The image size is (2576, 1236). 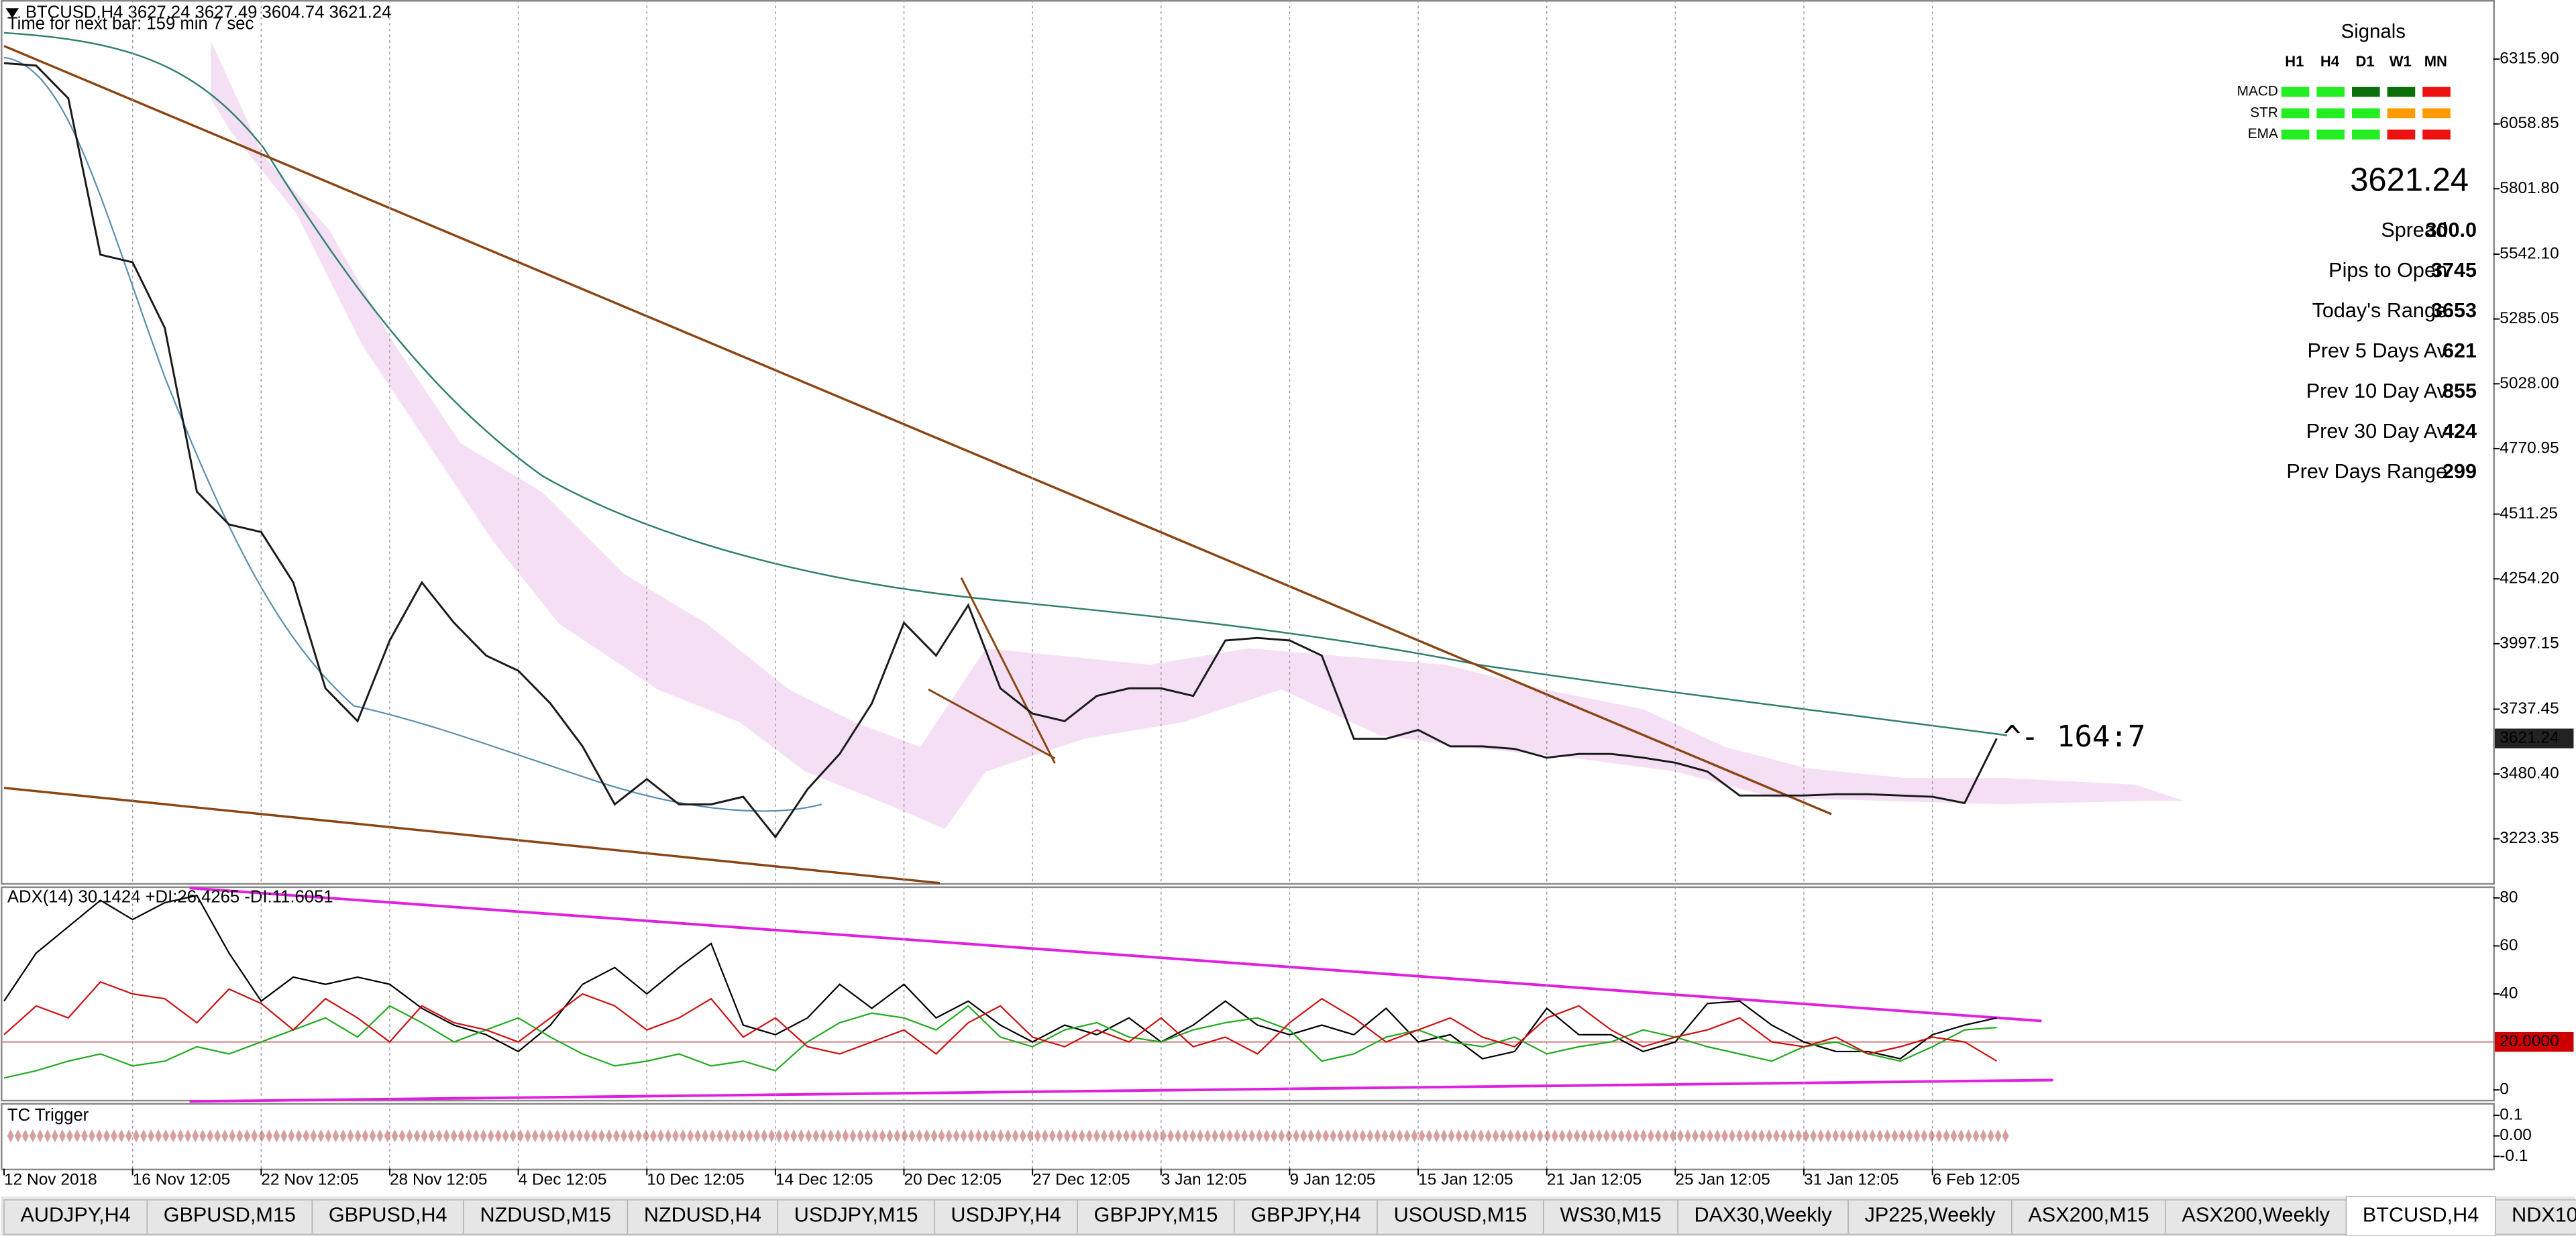 I want to click on tab-label: AUDJPY,H4, so click(x=75, y=1215).